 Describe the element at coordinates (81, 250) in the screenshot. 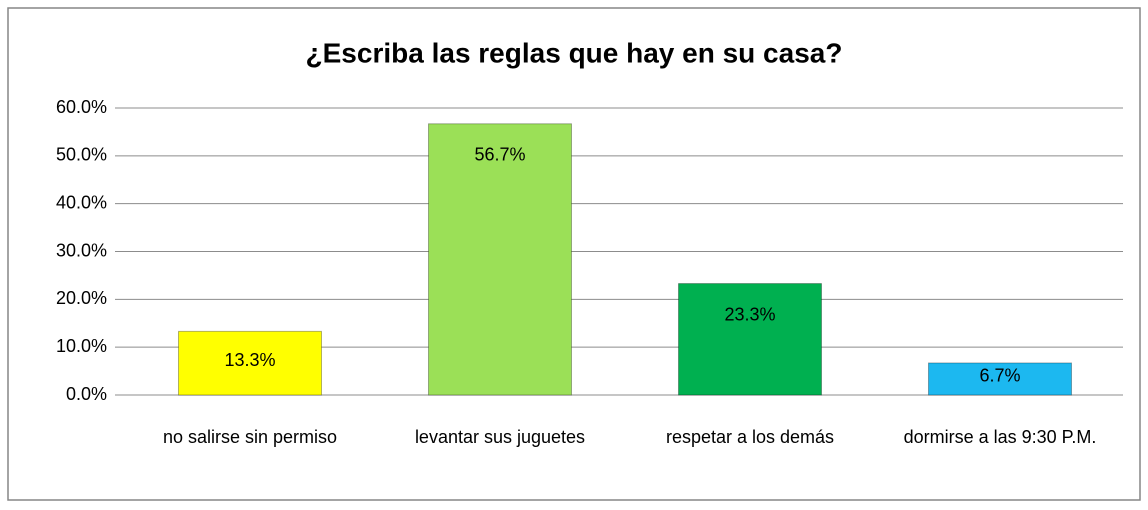

I see `y-tick-label: 30.0%` at that location.